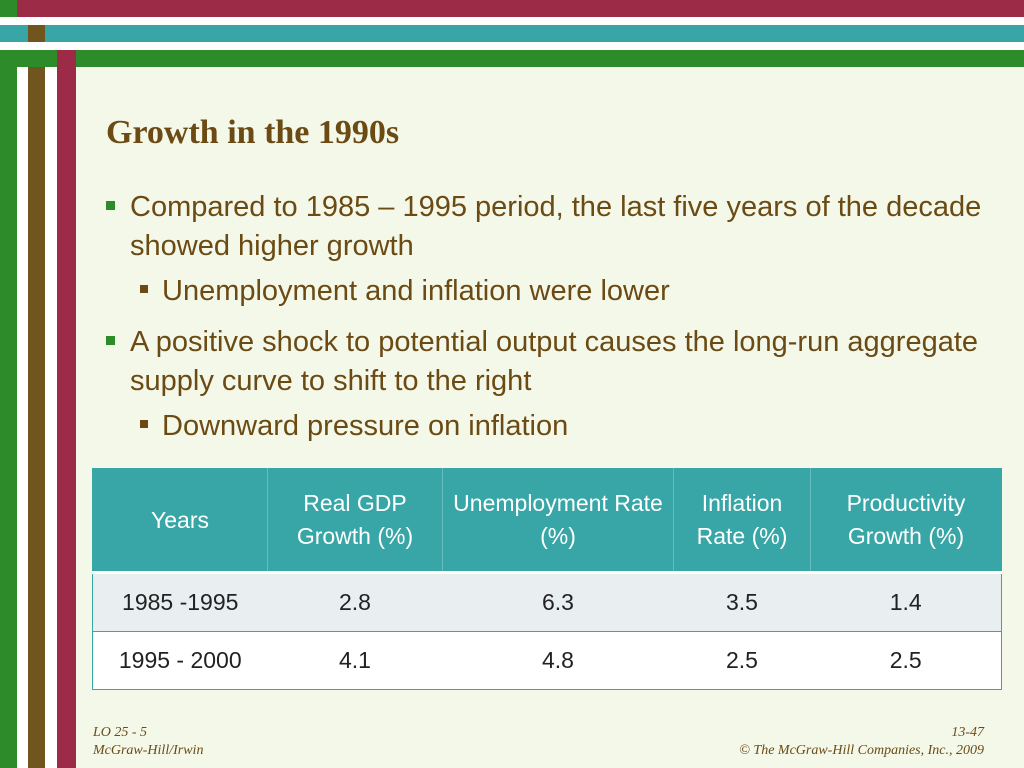 This screenshot has height=768, width=1024. Describe the element at coordinates (558, 660) in the screenshot. I see `table-cell: 4.8` at that location.